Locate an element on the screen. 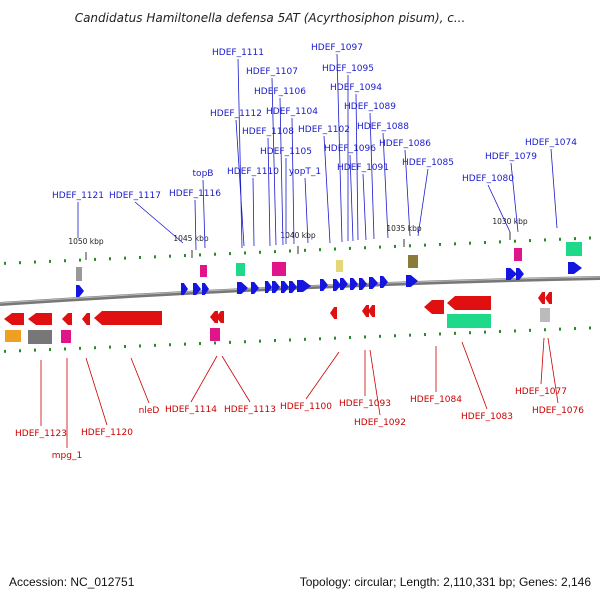 The width and height of the screenshot is (600, 600). gene-label: HDEF_1083 is located at coordinates (487, 417).